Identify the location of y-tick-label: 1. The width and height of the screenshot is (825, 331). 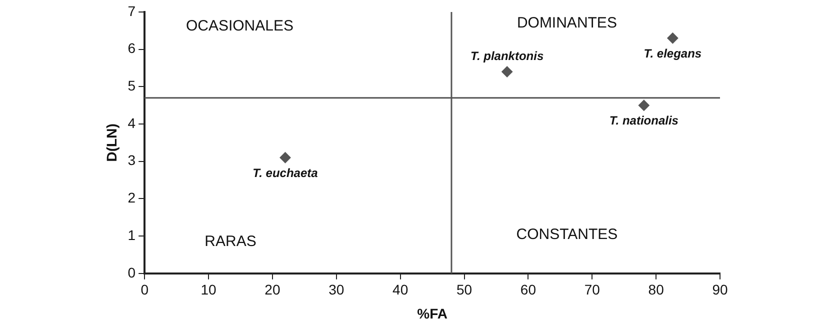
(132, 234).